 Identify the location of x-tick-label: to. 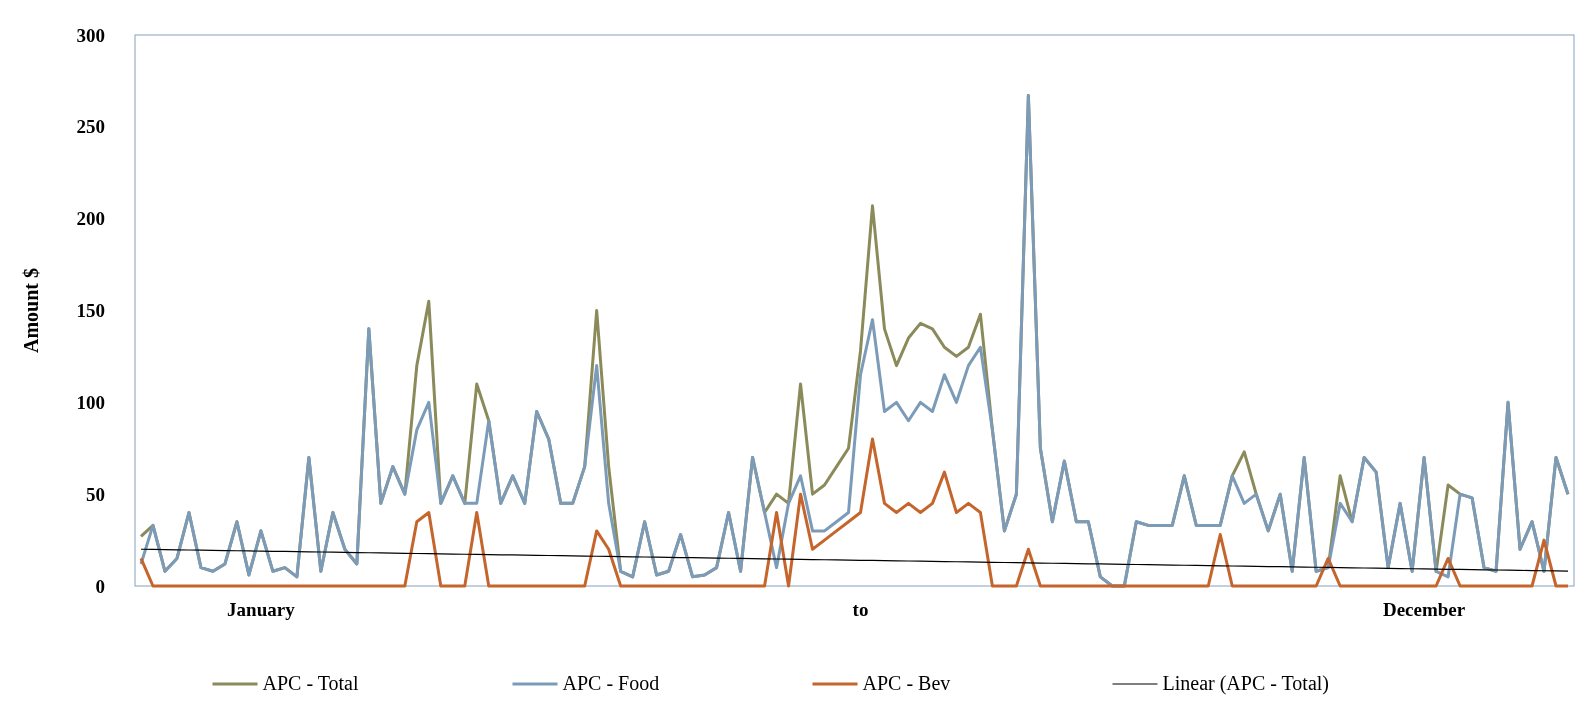
(860, 609).